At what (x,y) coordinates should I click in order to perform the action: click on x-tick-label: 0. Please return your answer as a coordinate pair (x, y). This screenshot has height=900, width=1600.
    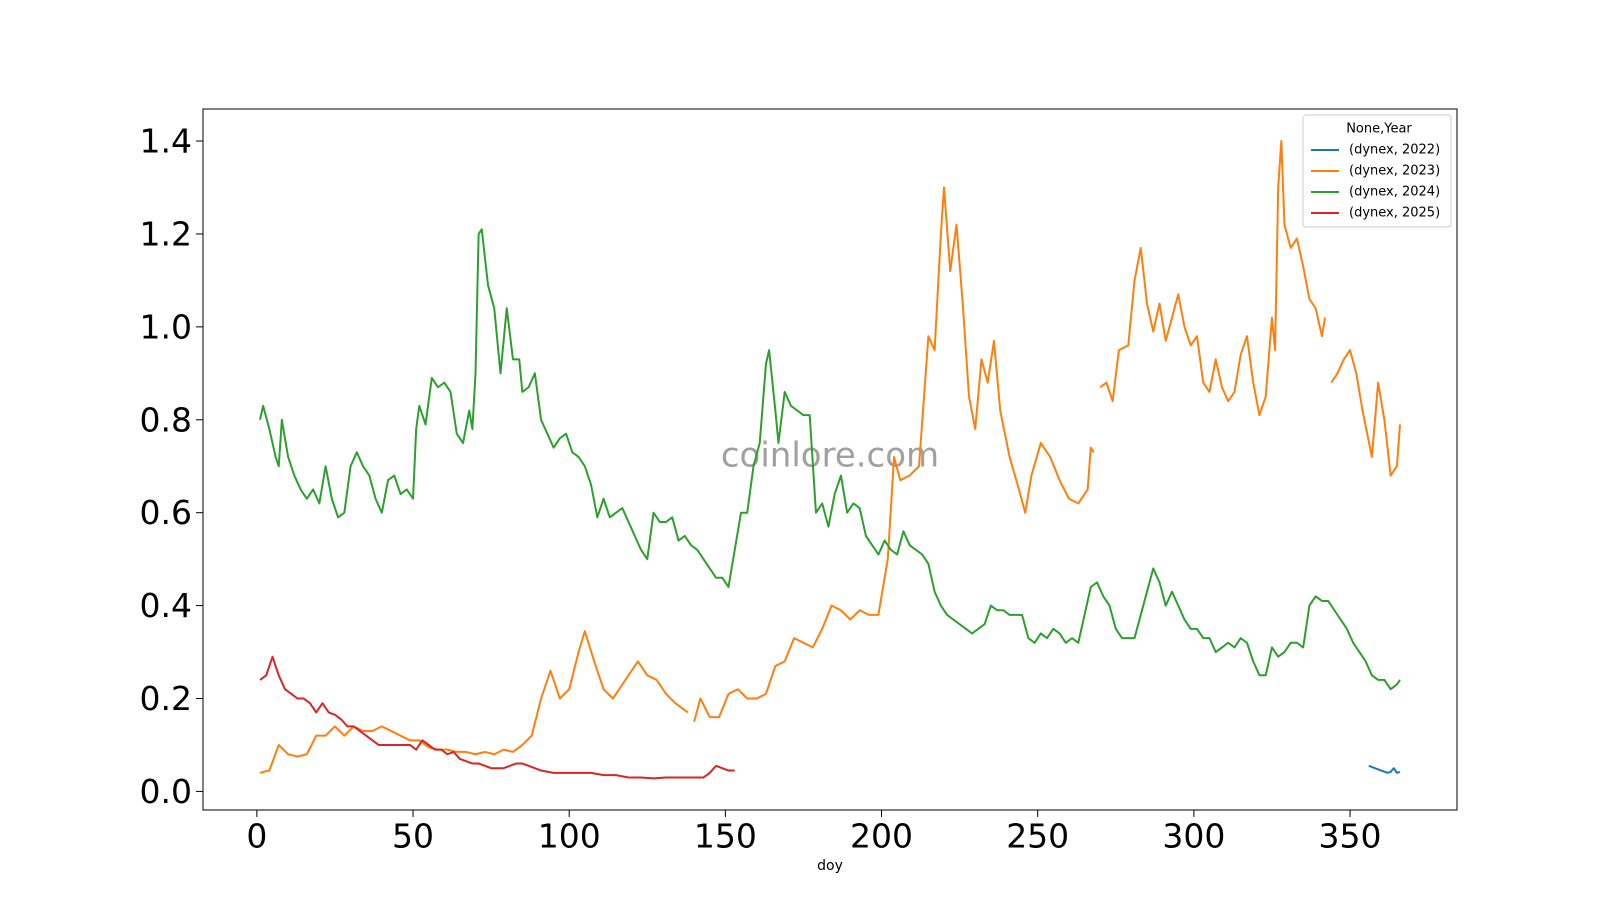
    Looking at the image, I should click on (256, 836).